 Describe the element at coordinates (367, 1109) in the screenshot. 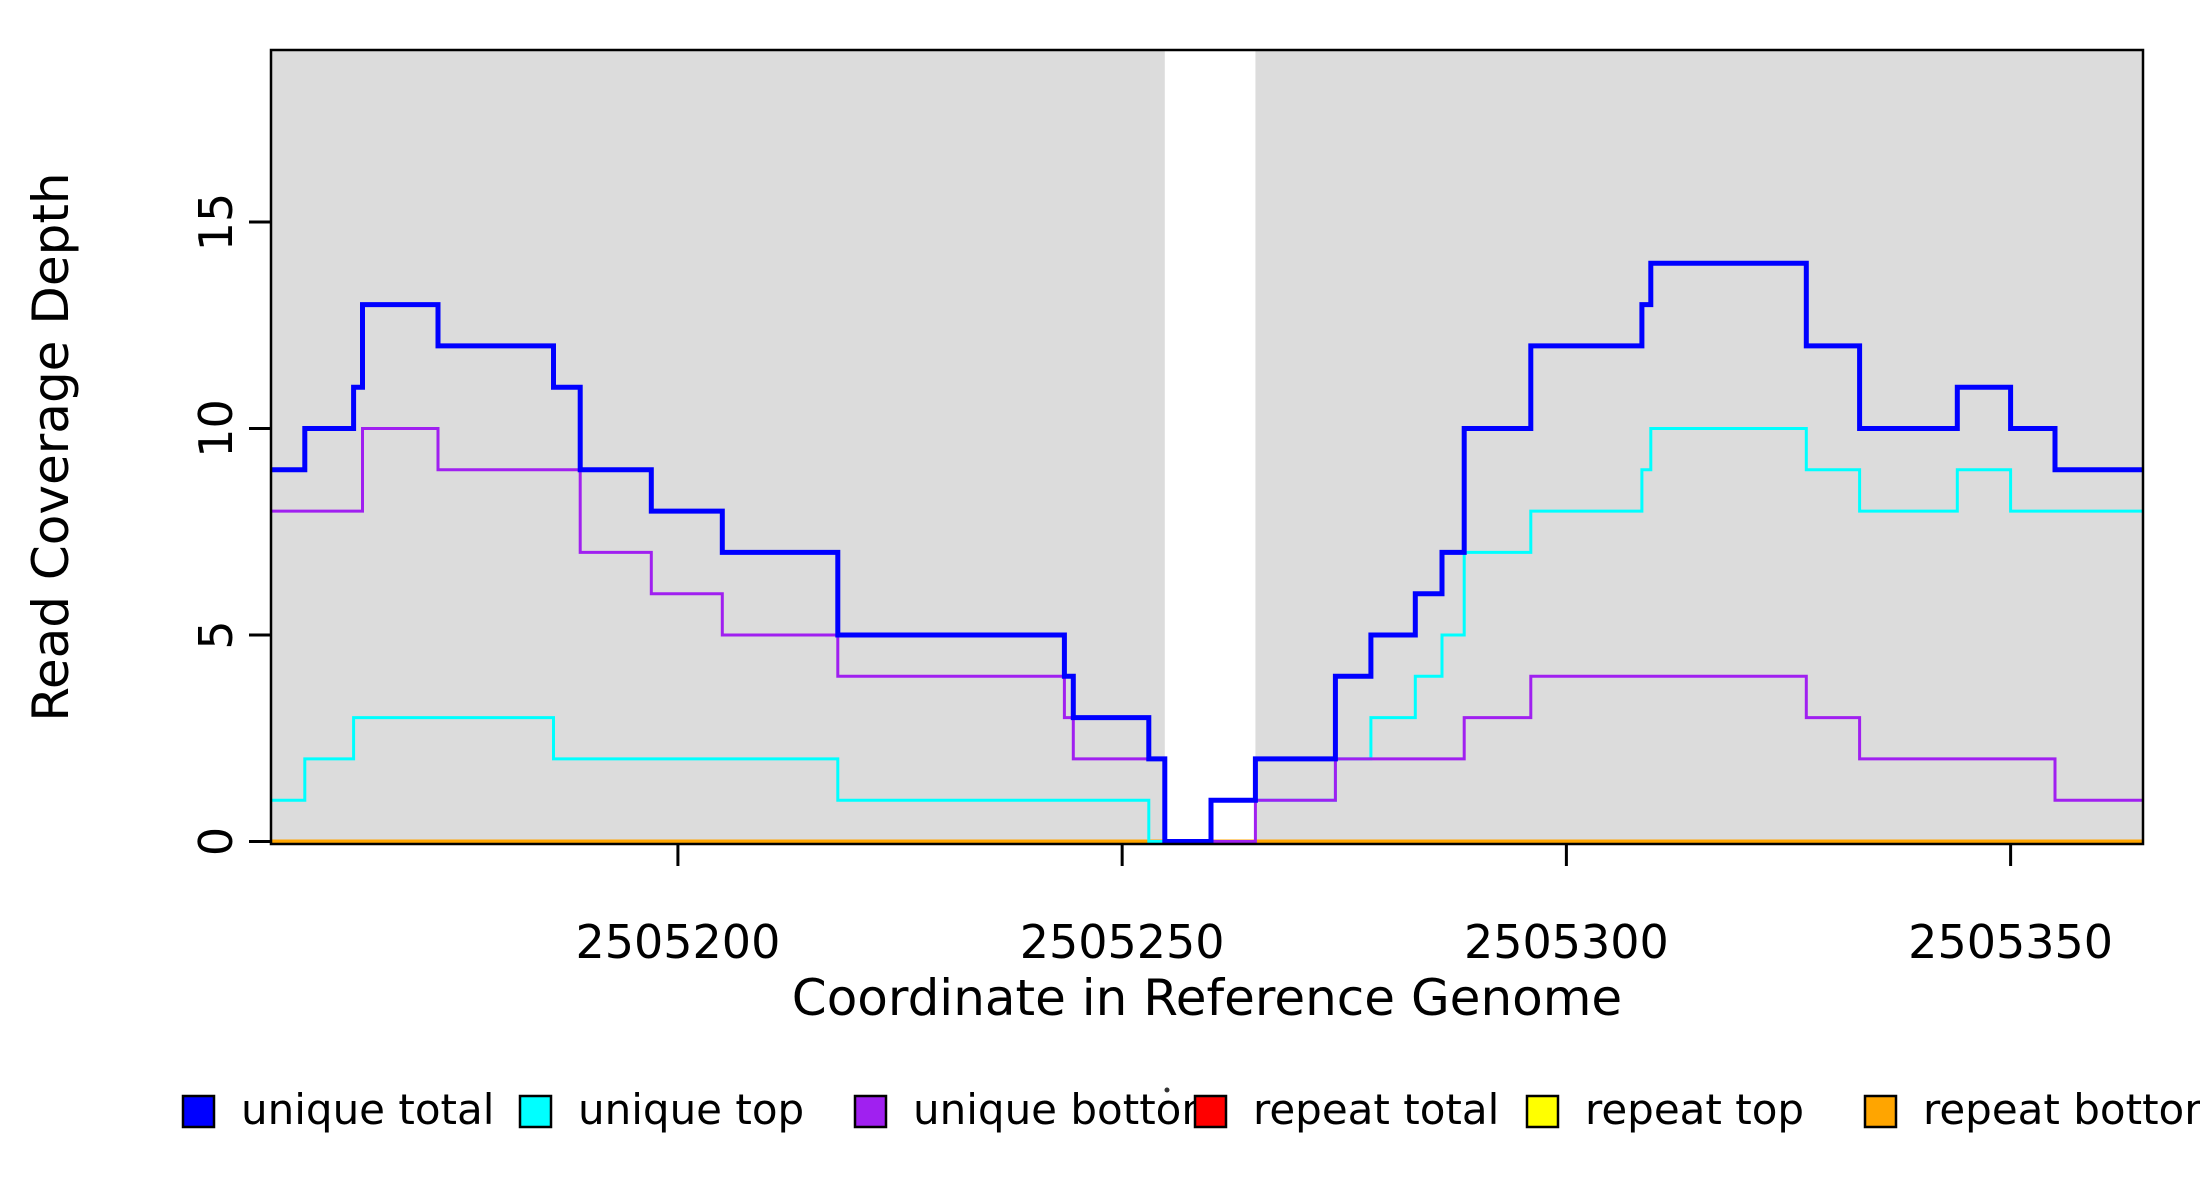

I see `legend-label-unique-total: unique total` at that location.